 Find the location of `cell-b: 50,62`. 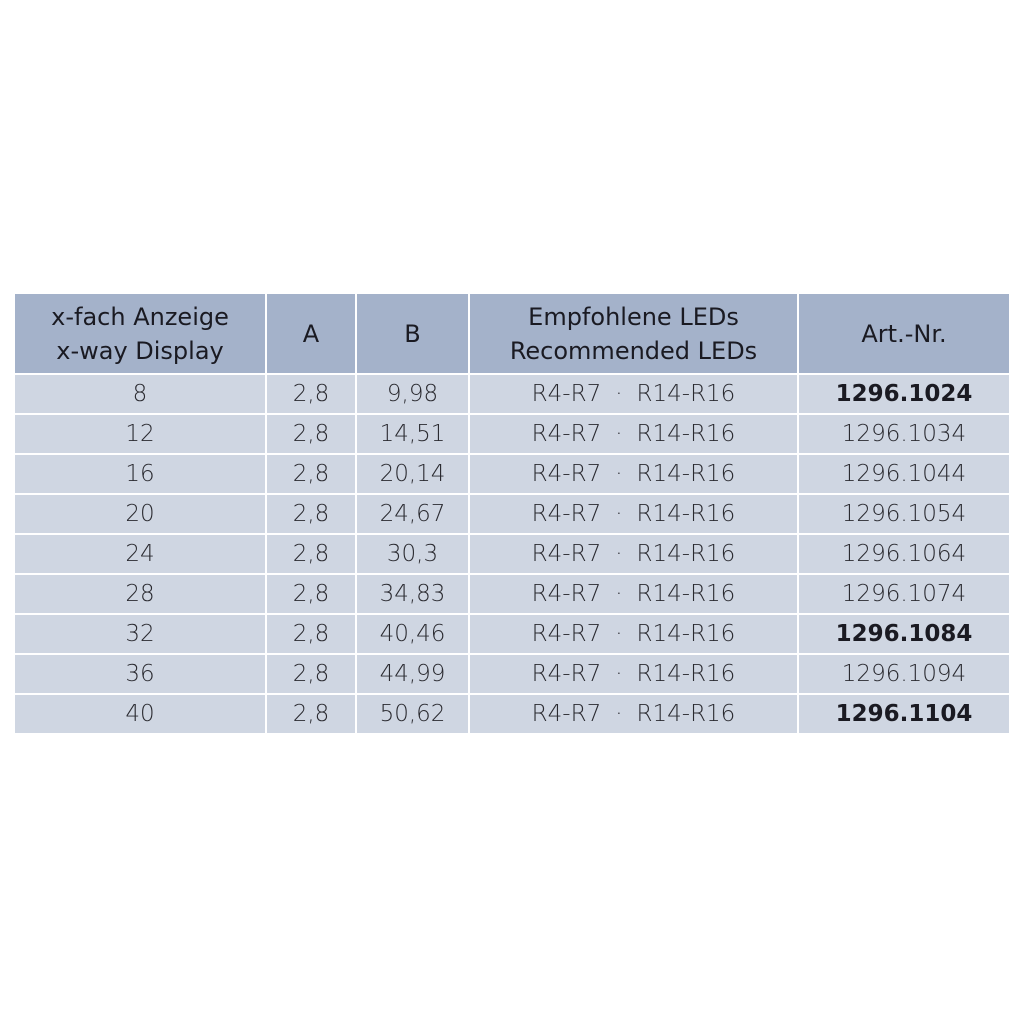

cell-b: 50,62 is located at coordinates (412, 714).